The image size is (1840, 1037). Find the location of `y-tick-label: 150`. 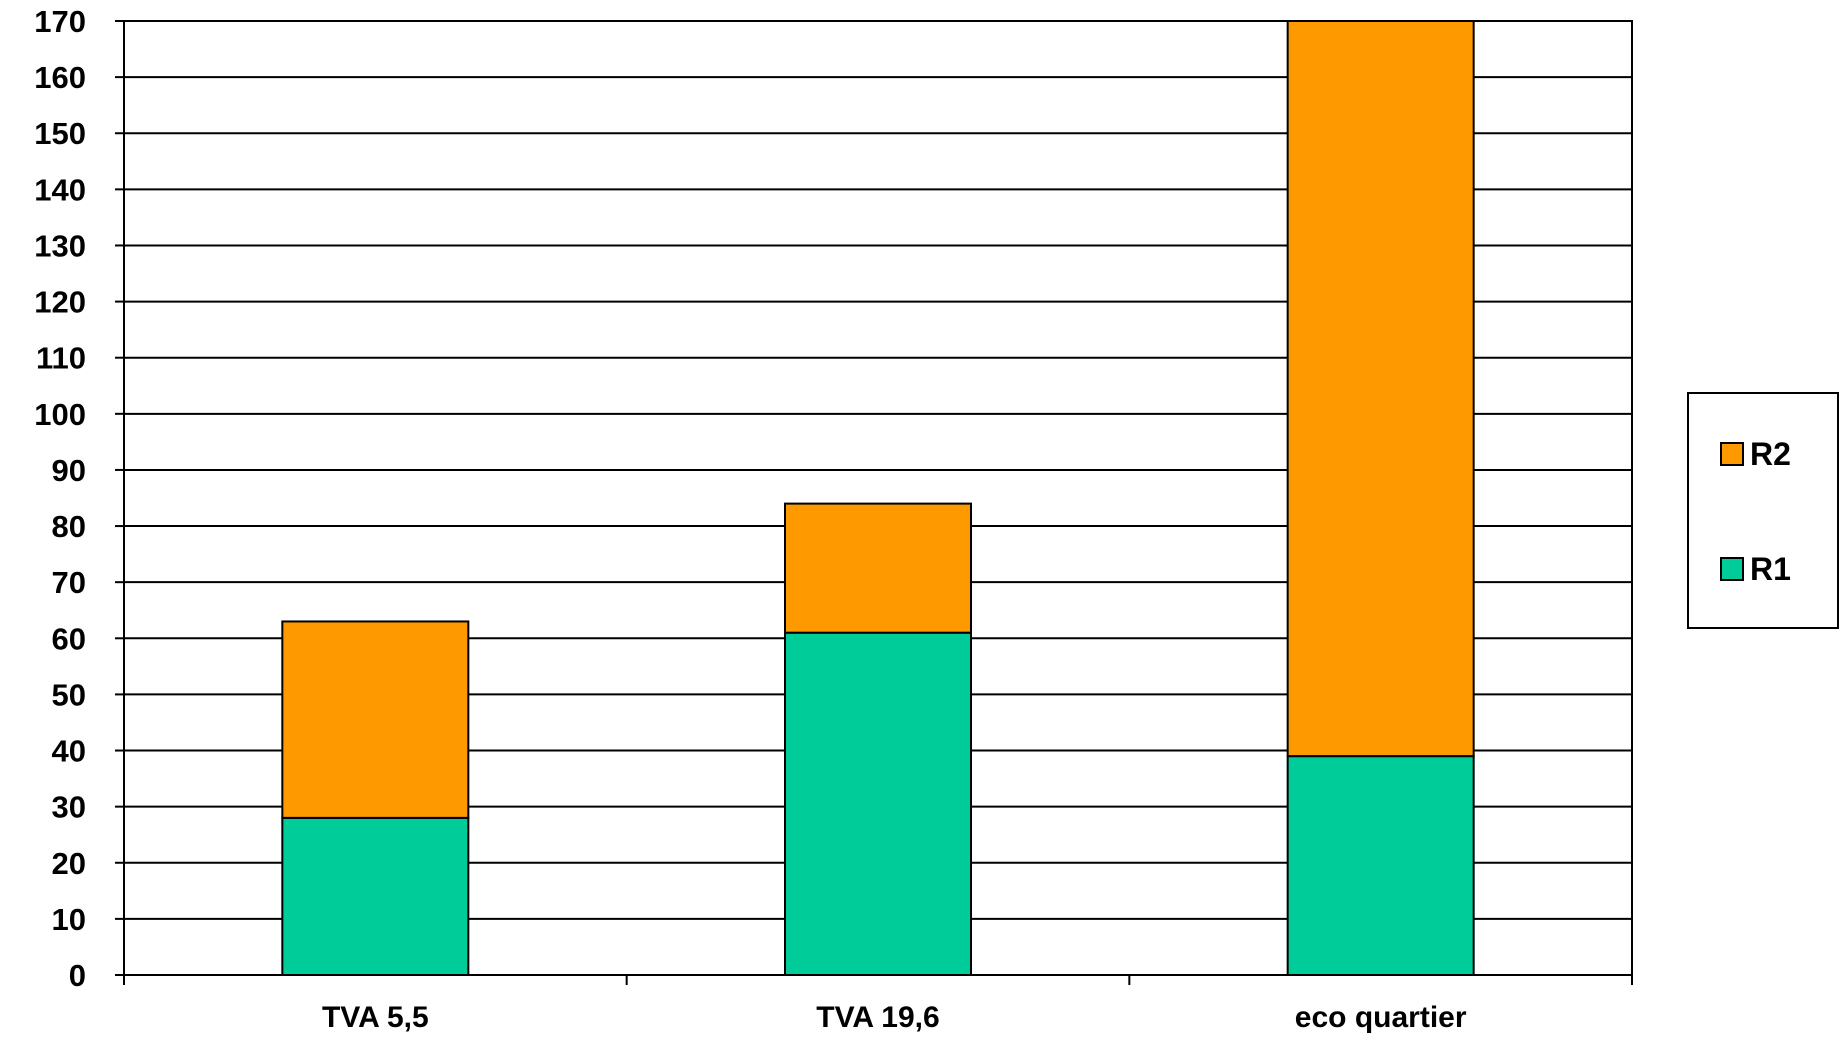

y-tick-label: 150 is located at coordinates (60, 133).